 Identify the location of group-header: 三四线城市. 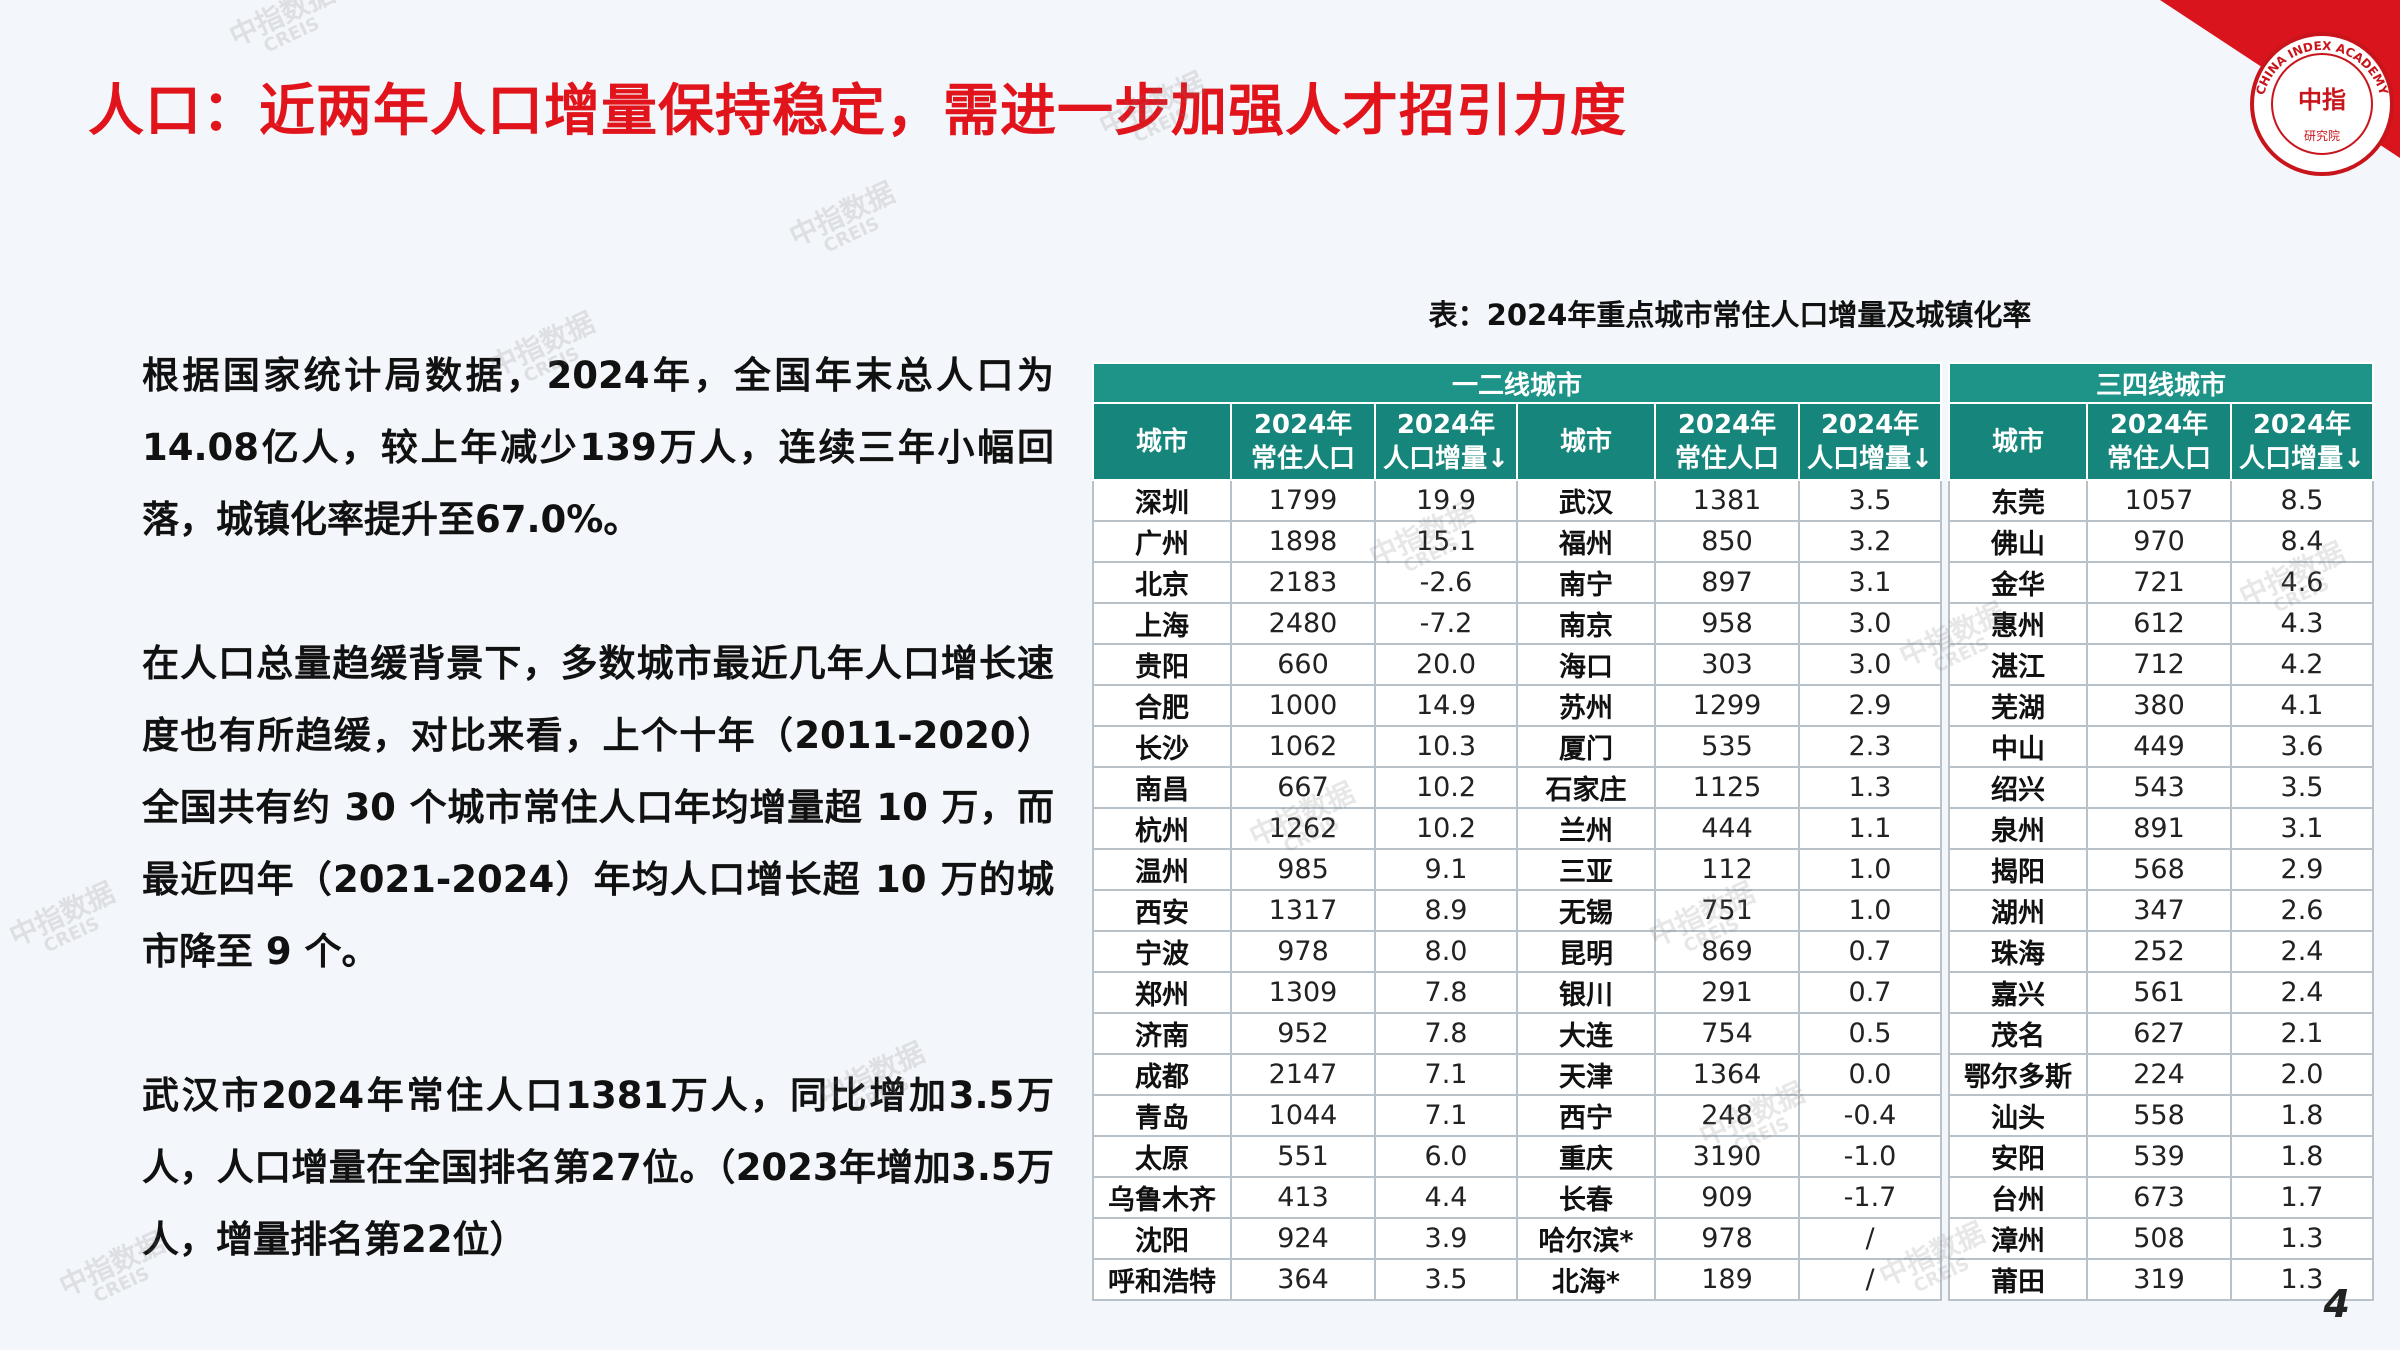
(2161, 383).